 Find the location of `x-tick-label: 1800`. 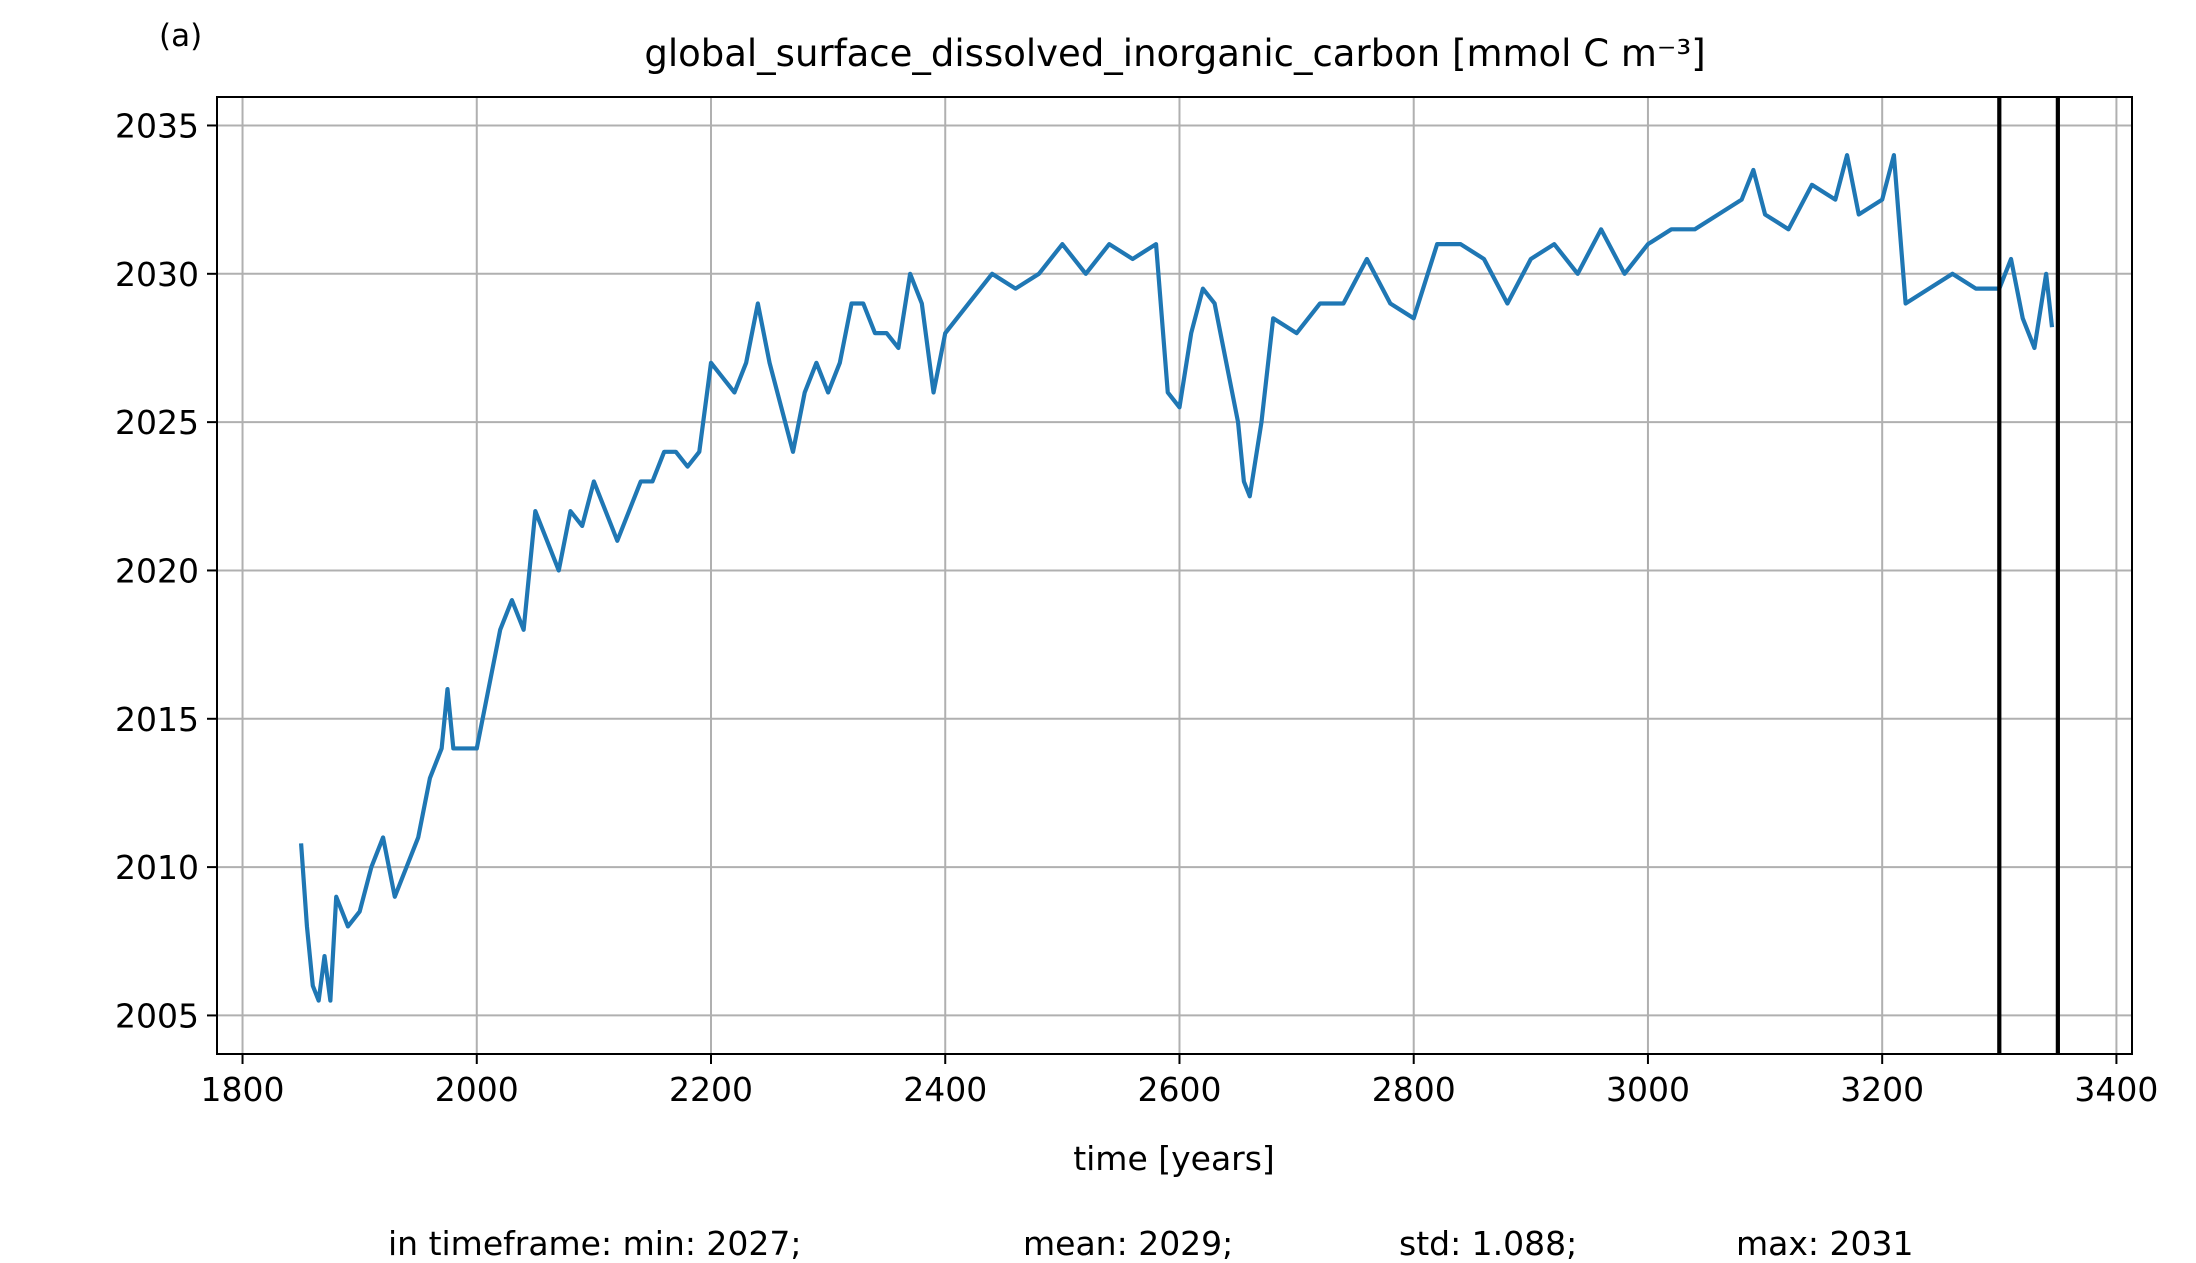

x-tick-label: 1800 is located at coordinates (243, 1089).